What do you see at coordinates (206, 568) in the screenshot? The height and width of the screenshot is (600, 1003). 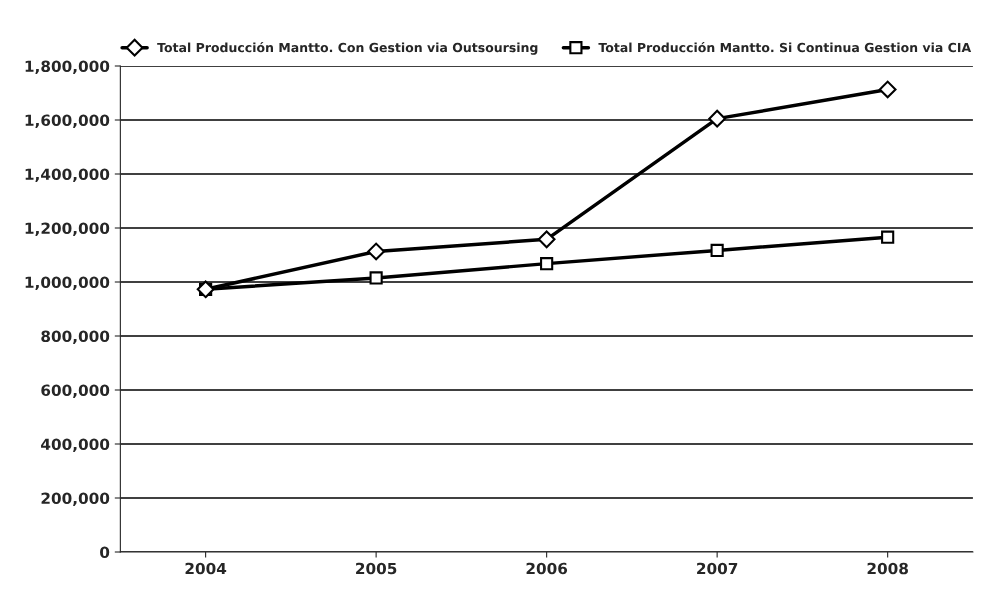 I see `x-tick-label: 2004` at bounding box center [206, 568].